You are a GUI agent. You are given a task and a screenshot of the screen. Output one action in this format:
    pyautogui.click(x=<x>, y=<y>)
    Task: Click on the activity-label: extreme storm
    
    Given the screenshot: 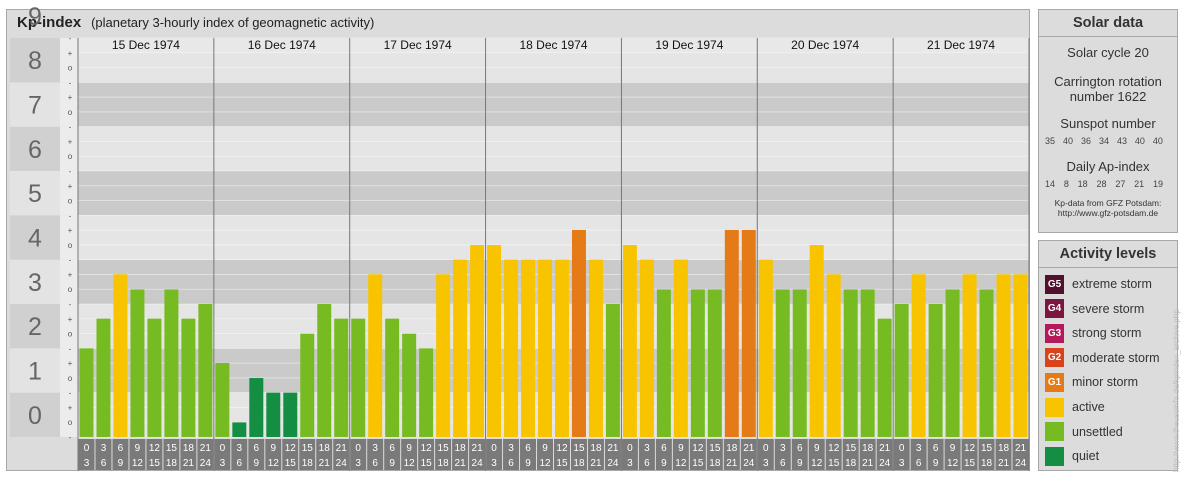 What is the action you would take?
    pyautogui.click(x=1112, y=284)
    